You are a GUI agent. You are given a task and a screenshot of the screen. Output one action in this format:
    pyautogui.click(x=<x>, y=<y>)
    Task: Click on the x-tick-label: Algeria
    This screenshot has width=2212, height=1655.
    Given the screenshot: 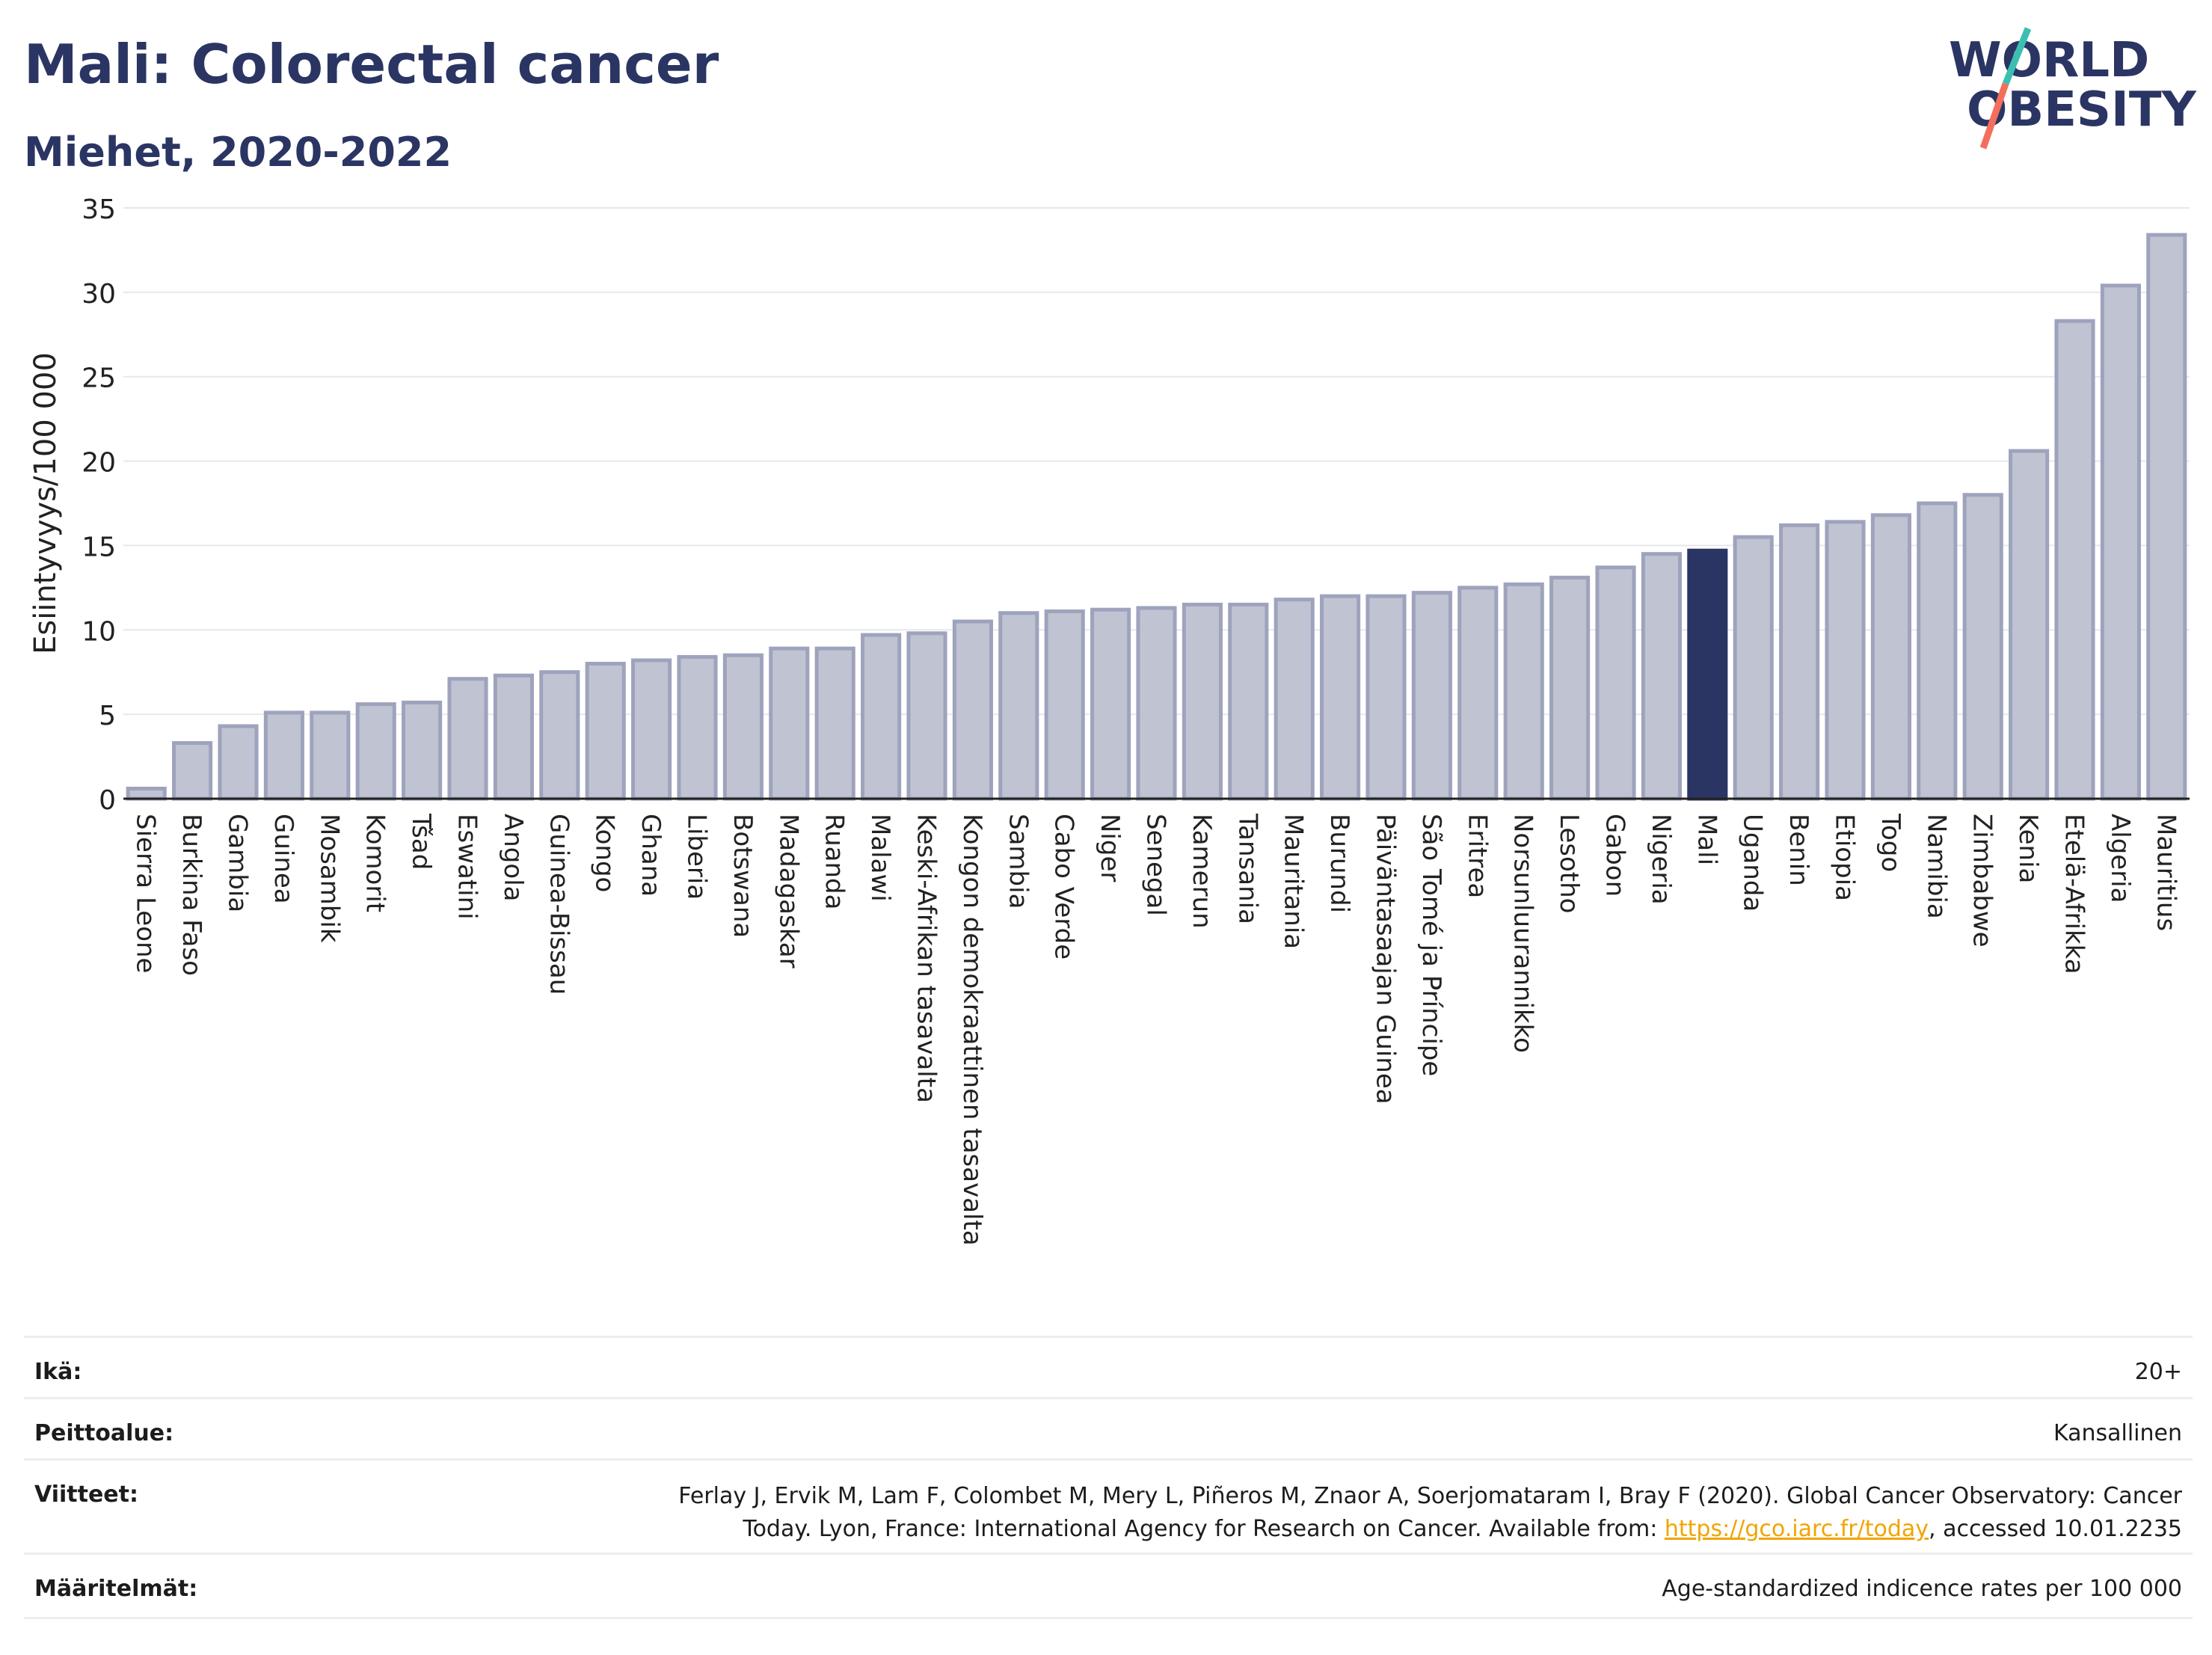 What is the action you would take?
    pyautogui.click(x=2120, y=858)
    